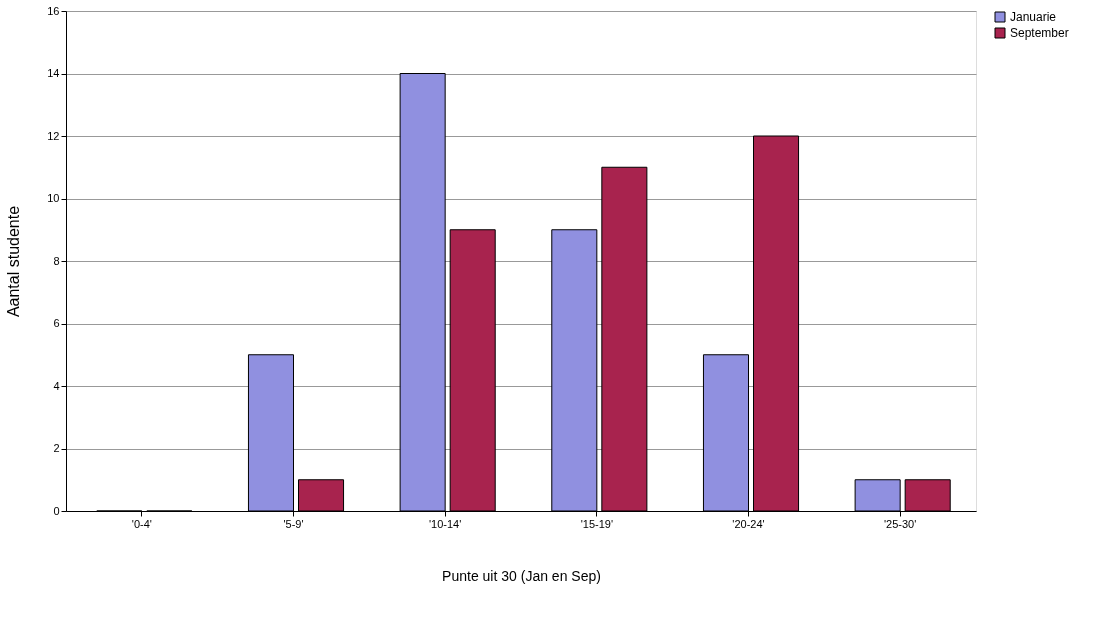  What do you see at coordinates (1033, 17) in the screenshot?
I see `legend-label: Januarie` at bounding box center [1033, 17].